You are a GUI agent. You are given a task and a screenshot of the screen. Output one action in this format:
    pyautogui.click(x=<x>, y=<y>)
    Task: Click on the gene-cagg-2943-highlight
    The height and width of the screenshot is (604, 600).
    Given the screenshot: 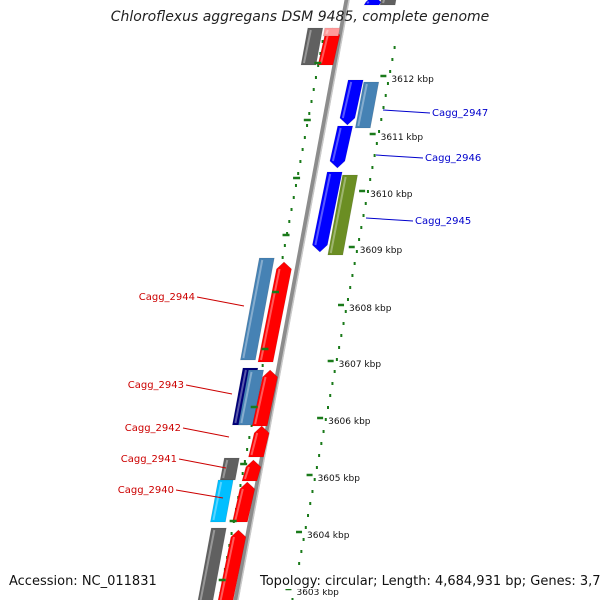 What is the action you would take?
    pyautogui.click(x=260, y=400)
    